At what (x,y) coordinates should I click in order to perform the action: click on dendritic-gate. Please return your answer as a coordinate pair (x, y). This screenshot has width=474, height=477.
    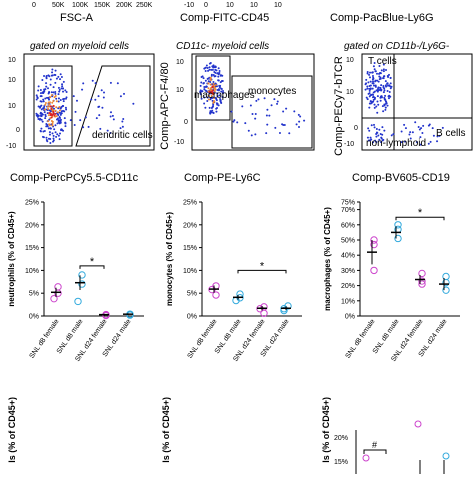
    Looking at the image, I should click on (113, 106).